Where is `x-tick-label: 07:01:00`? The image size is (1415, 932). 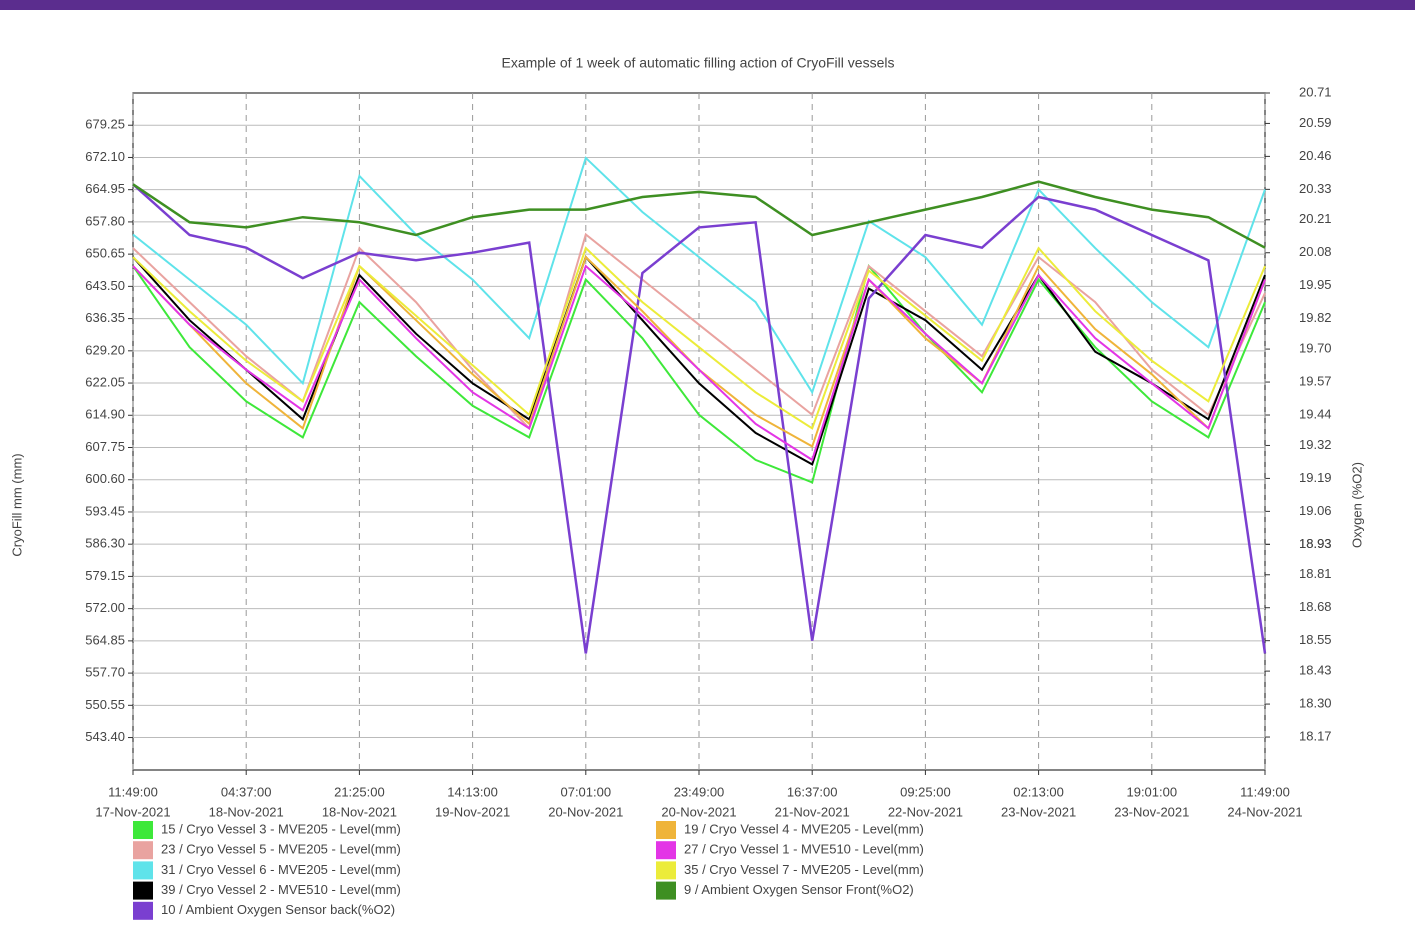 x-tick-label: 07:01:00 is located at coordinates (585, 791).